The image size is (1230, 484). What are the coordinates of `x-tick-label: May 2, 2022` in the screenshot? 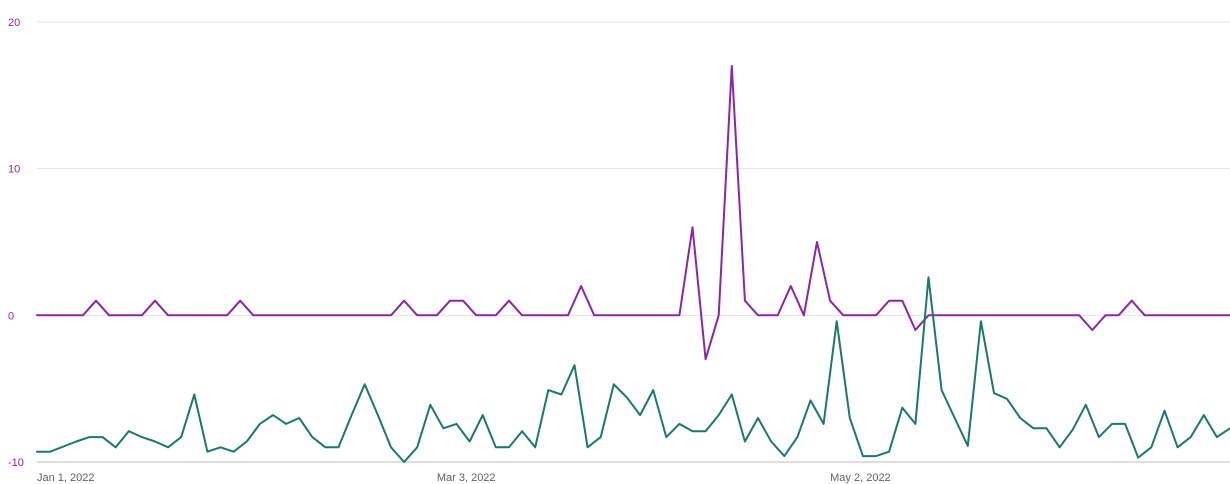 It's located at (860, 478).